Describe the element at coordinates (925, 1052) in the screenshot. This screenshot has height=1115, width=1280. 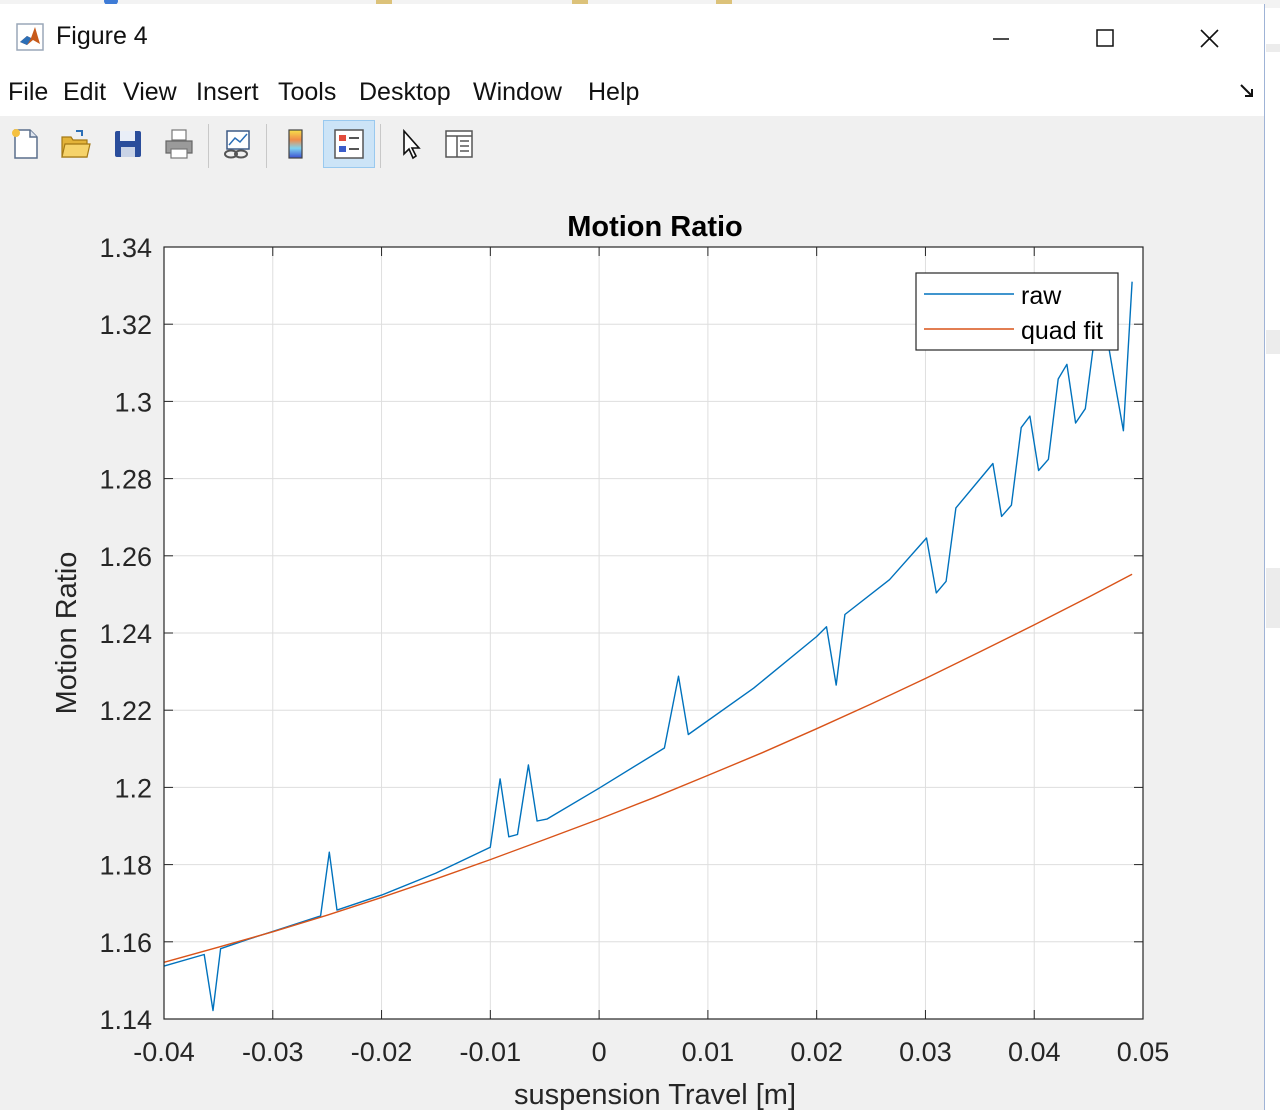
I see `x-tick-label: 0.03` at that location.